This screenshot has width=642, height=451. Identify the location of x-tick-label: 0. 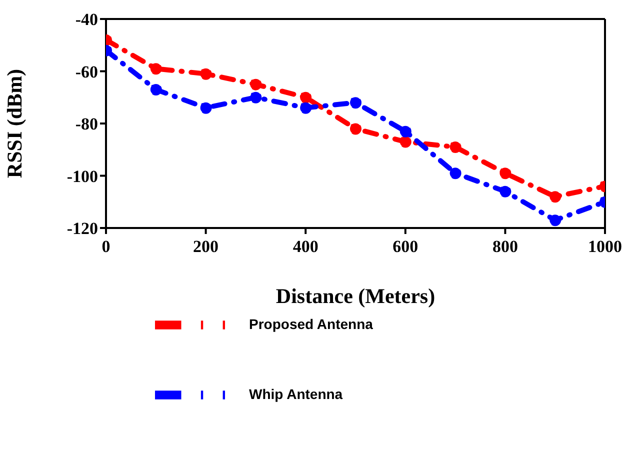
(106, 246).